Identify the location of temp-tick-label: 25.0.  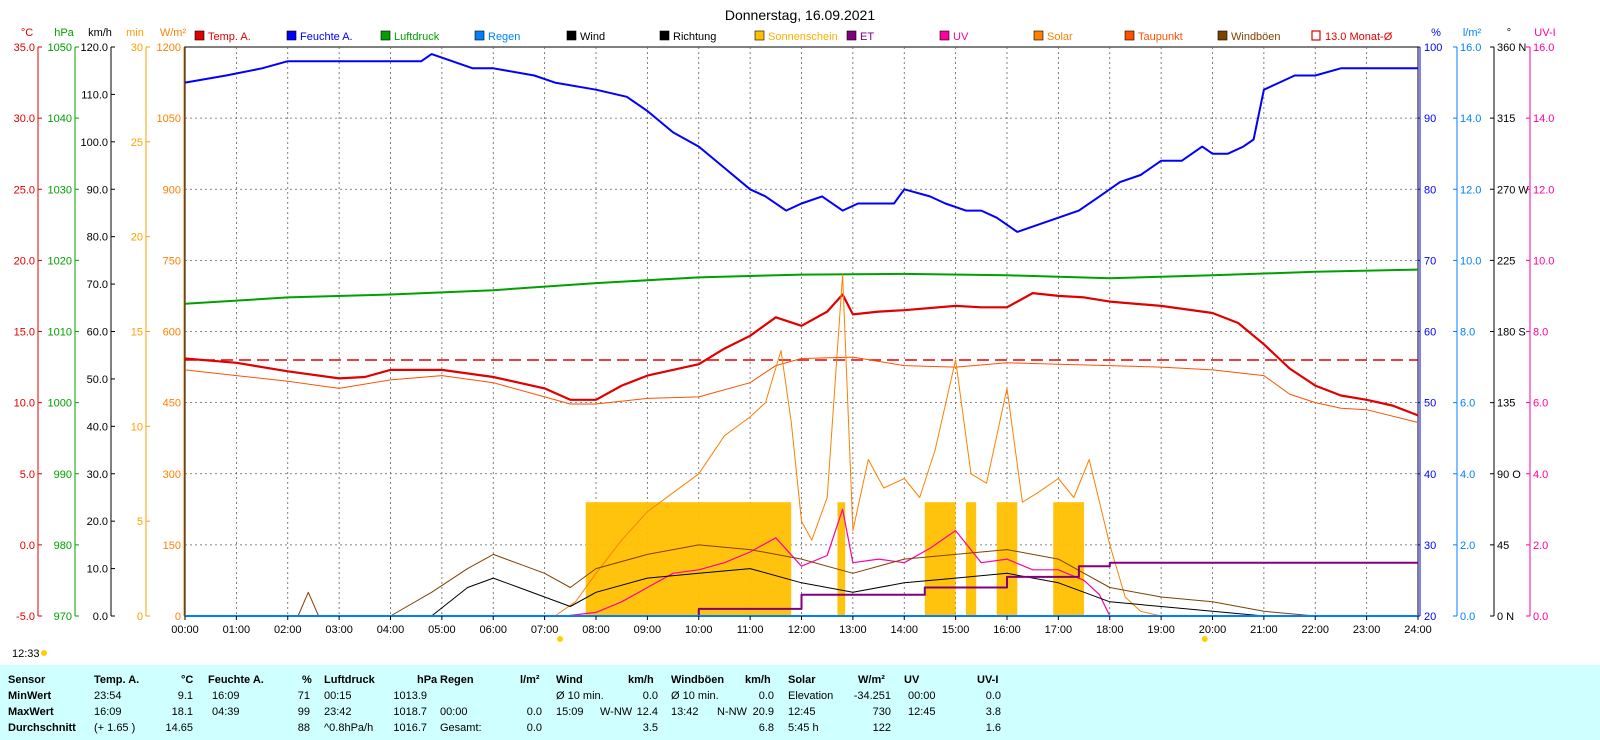
(24, 190).